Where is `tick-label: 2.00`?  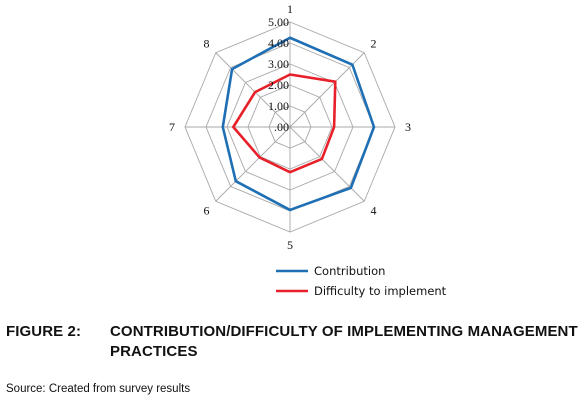 tick-label: 2.00 is located at coordinates (278, 85).